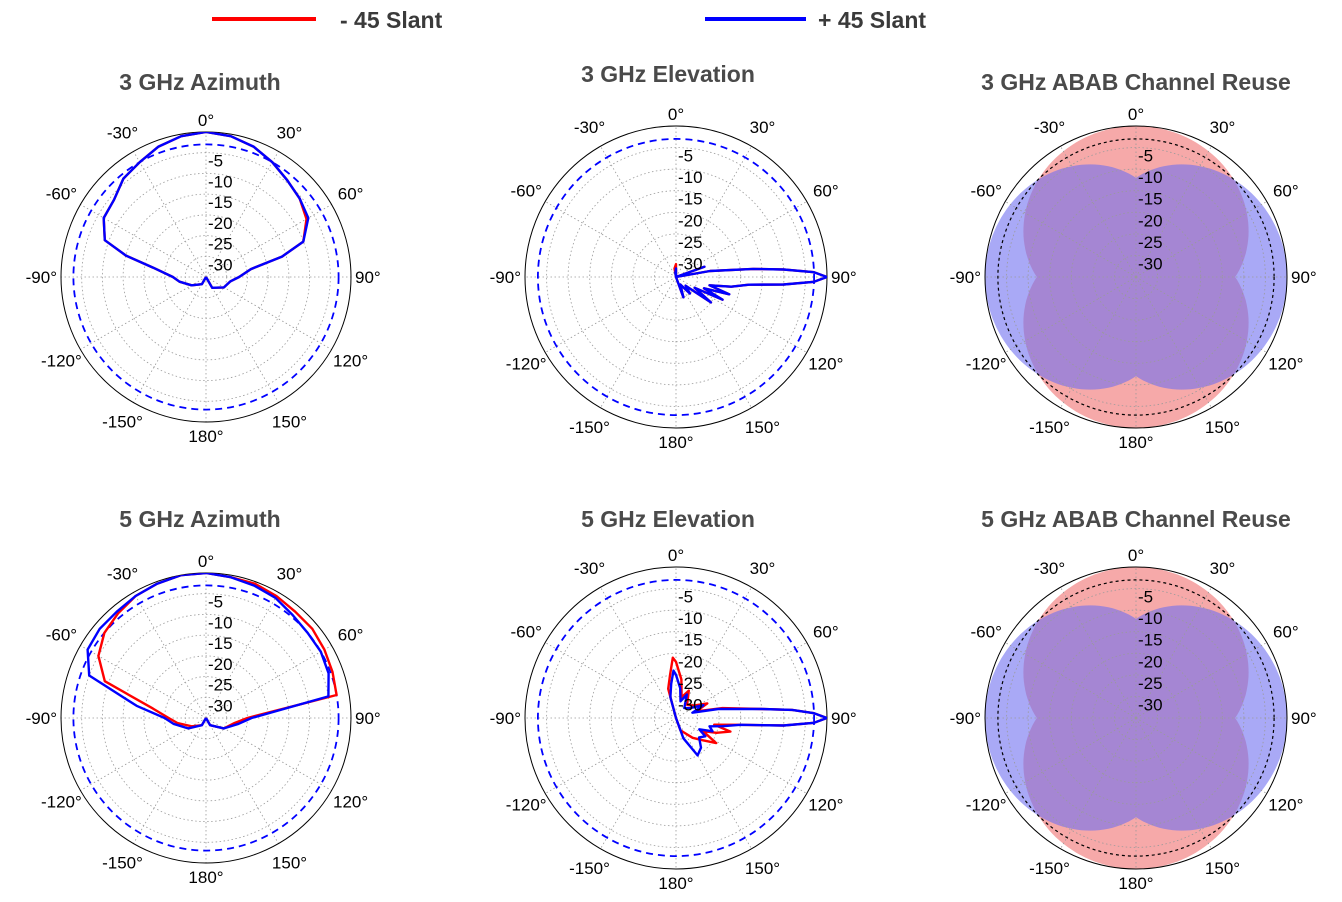 The height and width of the screenshot is (902, 1342). I want to click on panel-title: 5 GHz Elevation, so click(668, 519).